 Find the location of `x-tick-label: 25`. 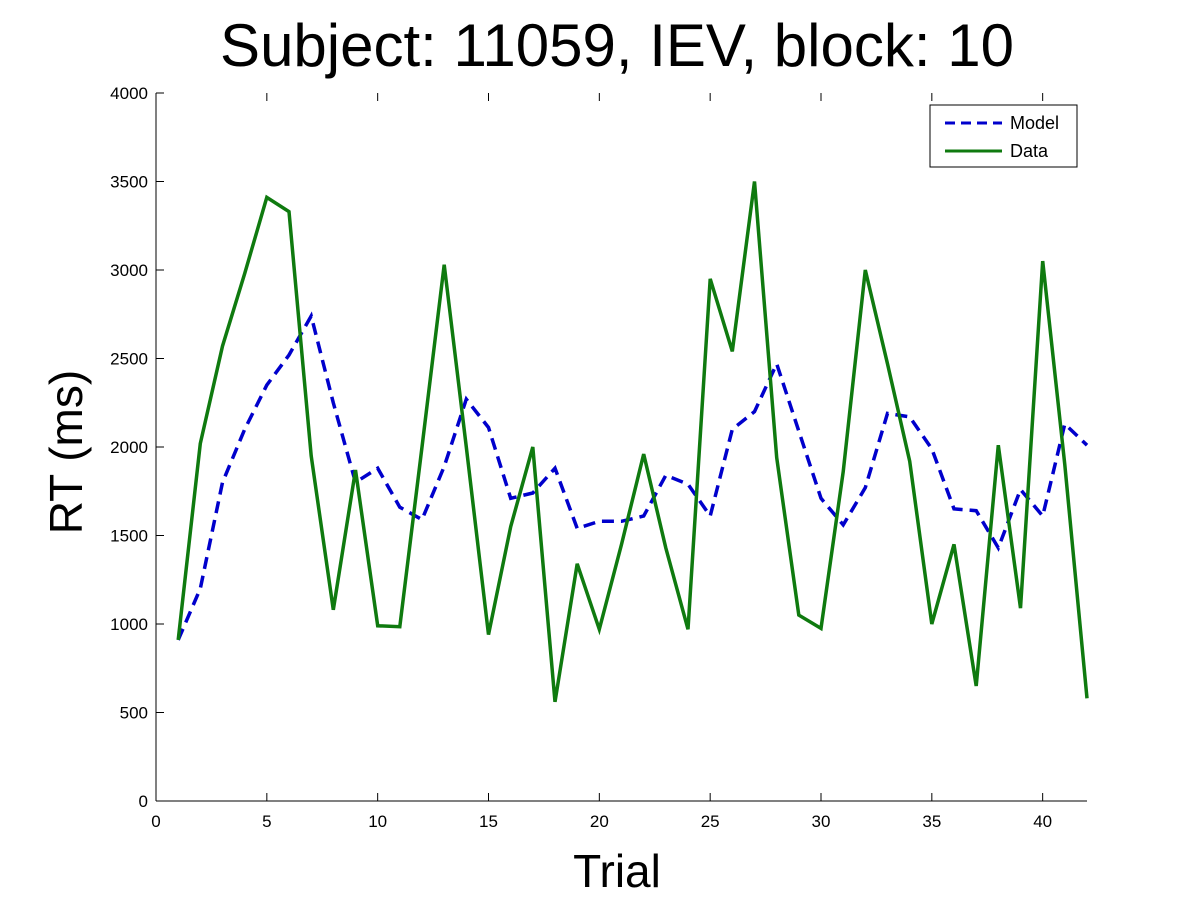

x-tick-label: 25 is located at coordinates (710, 821).